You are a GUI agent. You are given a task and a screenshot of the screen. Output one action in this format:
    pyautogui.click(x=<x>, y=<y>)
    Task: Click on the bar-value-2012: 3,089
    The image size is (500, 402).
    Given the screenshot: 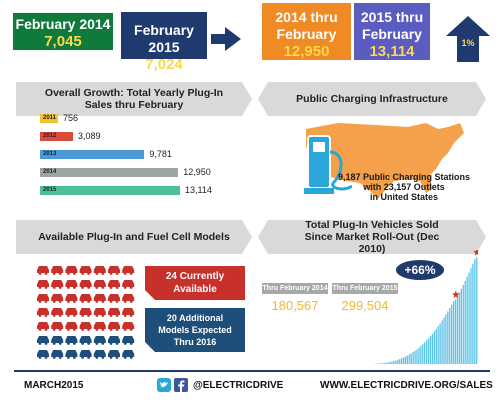 What is the action you would take?
    pyautogui.click(x=89, y=136)
    